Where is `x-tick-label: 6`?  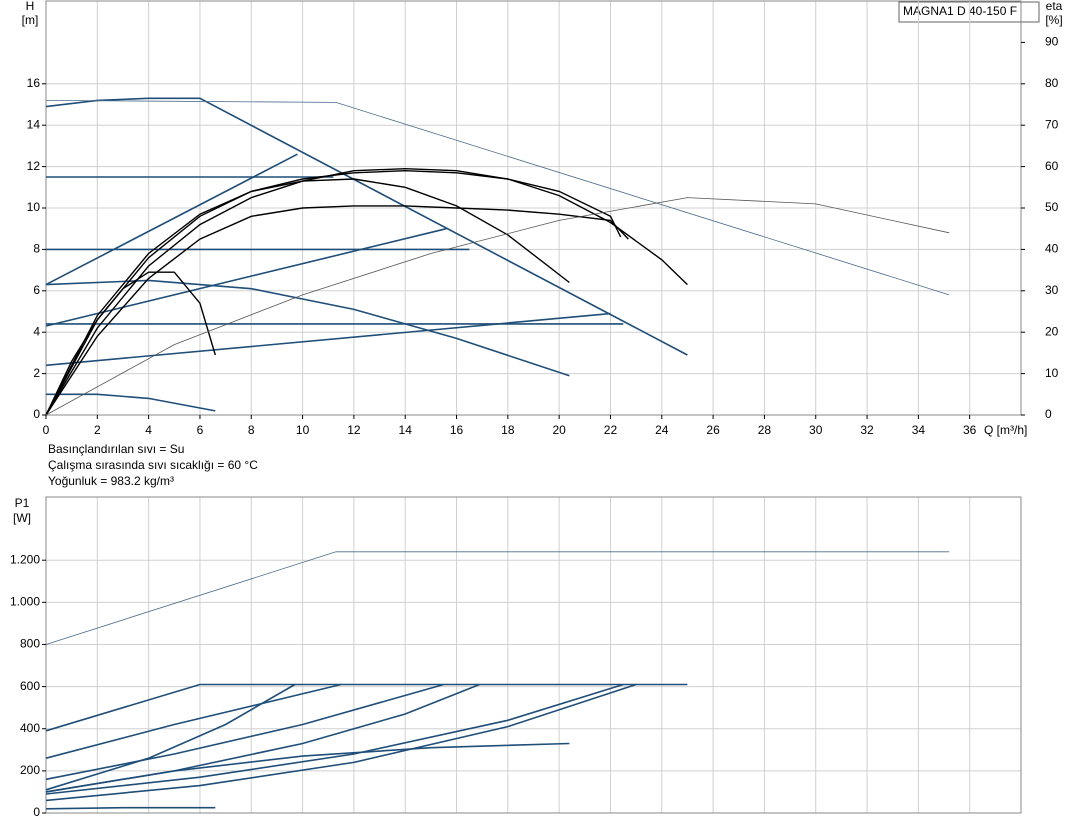
x-tick-label: 6 is located at coordinates (200, 430).